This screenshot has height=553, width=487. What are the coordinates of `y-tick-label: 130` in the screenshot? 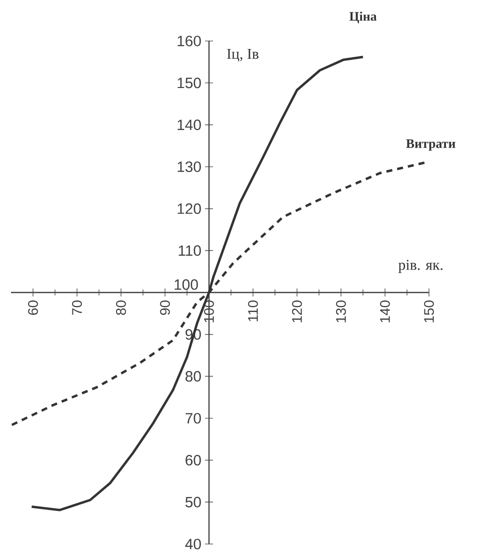 It's located at (189, 166).